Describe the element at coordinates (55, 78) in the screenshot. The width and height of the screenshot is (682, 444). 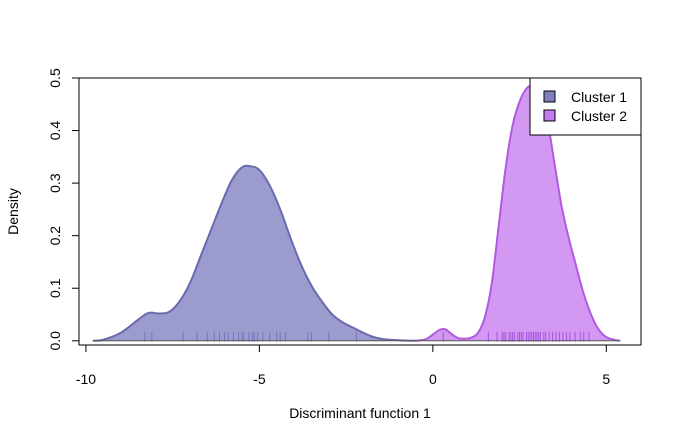
I see `y-tick-label-6: 0.5` at that location.